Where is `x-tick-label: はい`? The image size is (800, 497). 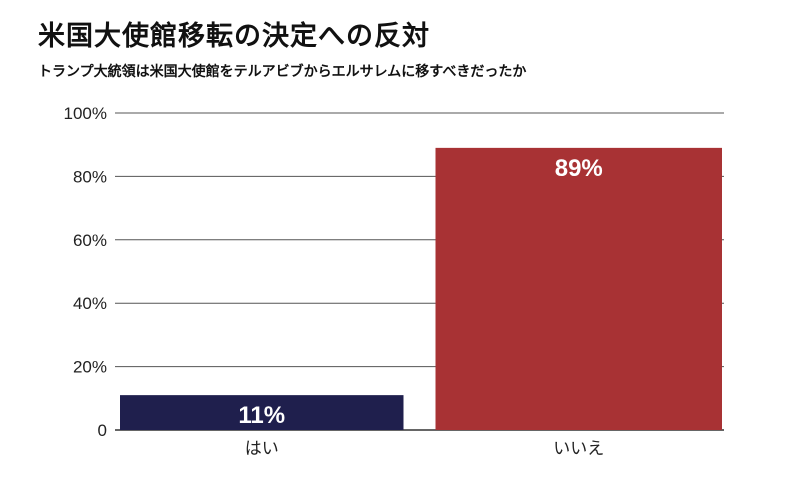 x-tick-label: はい is located at coordinates (262, 449).